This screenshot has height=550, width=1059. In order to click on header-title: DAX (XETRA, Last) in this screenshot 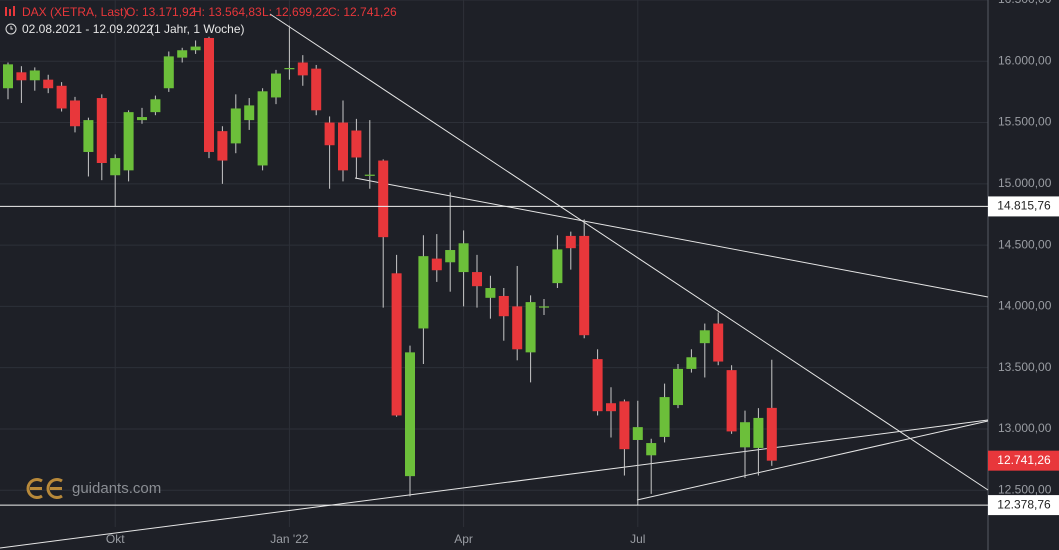, I will do `click(74, 12)`.